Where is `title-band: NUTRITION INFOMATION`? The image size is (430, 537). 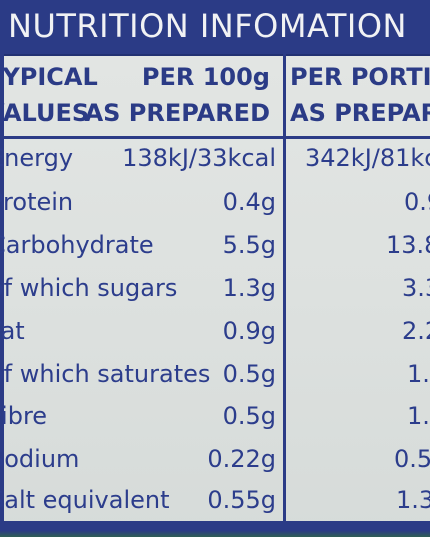
title-band: NUTRITION INFOMATION is located at coordinates (215, 28).